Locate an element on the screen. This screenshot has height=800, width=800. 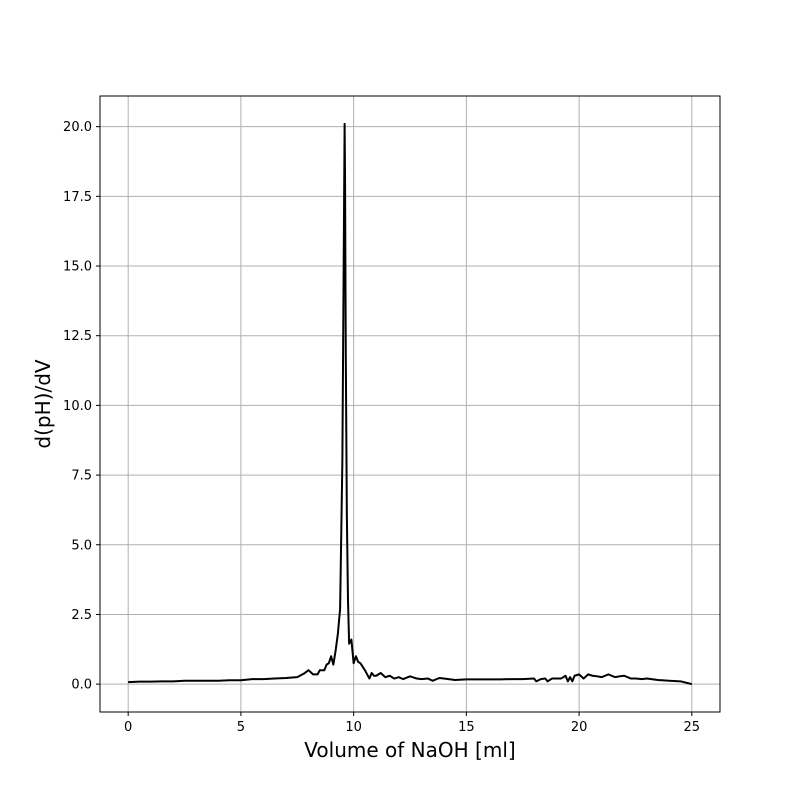
y-tick-label: 7.5 is located at coordinates (81, 476).